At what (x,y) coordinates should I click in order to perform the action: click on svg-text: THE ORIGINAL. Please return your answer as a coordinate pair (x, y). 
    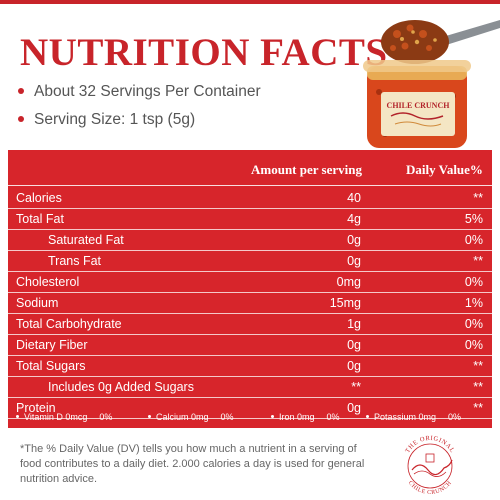
    Looking at the image, I should click on (430, 444).